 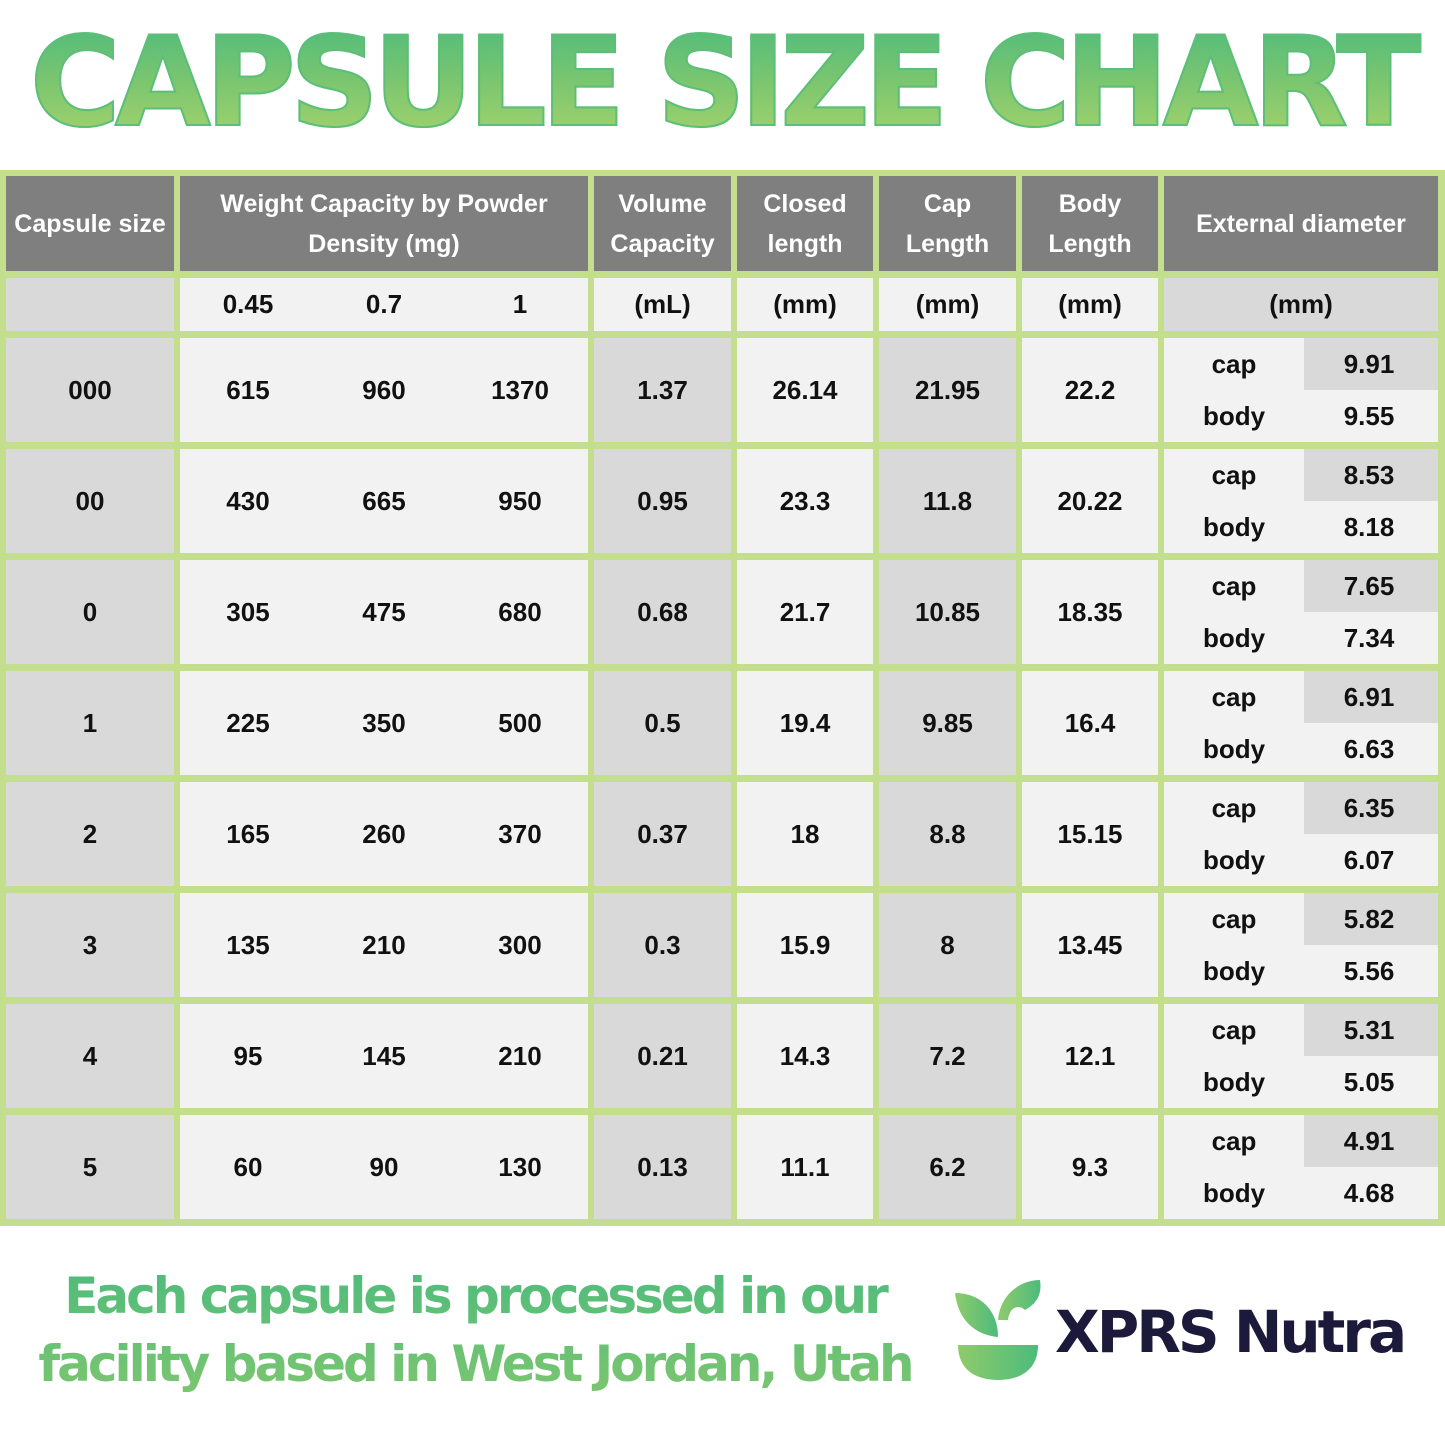 I want to click on ext-cap-value: 6.35, so click(x=1369, y=807).